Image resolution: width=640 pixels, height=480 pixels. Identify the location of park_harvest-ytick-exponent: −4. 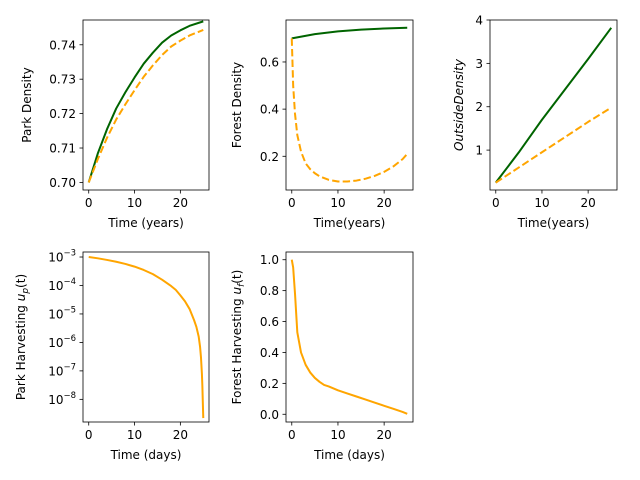
(69, 282).